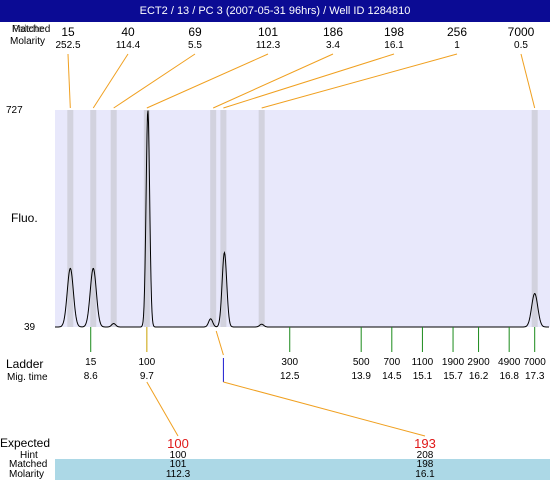  I want to click on expected-row-label: Expected, so click(25, 443).